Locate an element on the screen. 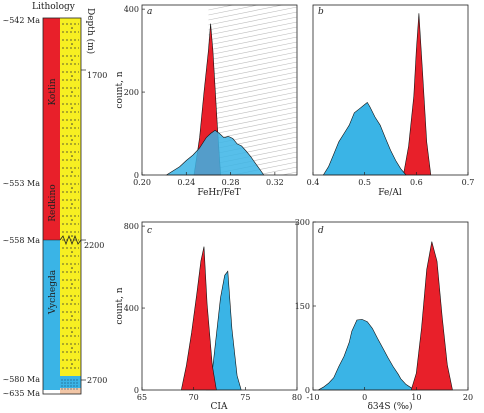 This screenshot has width=484, height=413. x-tick-label: 0.32 is located at coordinates (275, 182).